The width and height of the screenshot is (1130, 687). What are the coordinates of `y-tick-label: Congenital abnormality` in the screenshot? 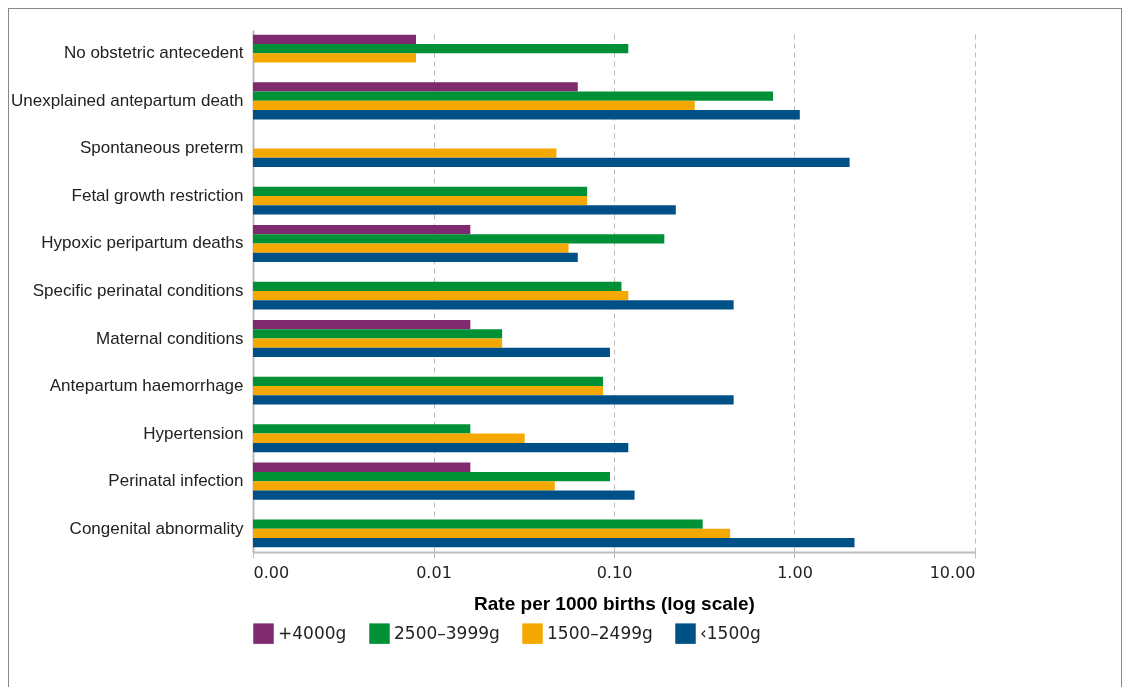 It's located at (156, 528).